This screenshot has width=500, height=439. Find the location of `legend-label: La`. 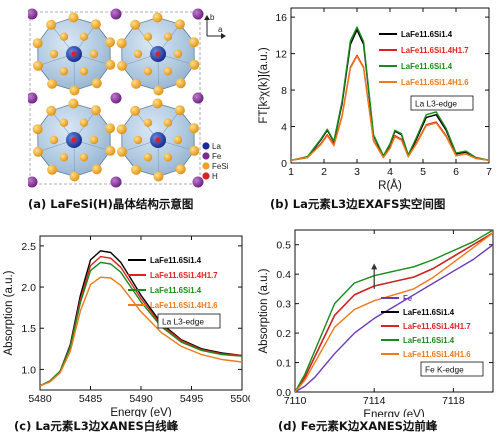

legend-label: La is located at coordinates (216, 146).